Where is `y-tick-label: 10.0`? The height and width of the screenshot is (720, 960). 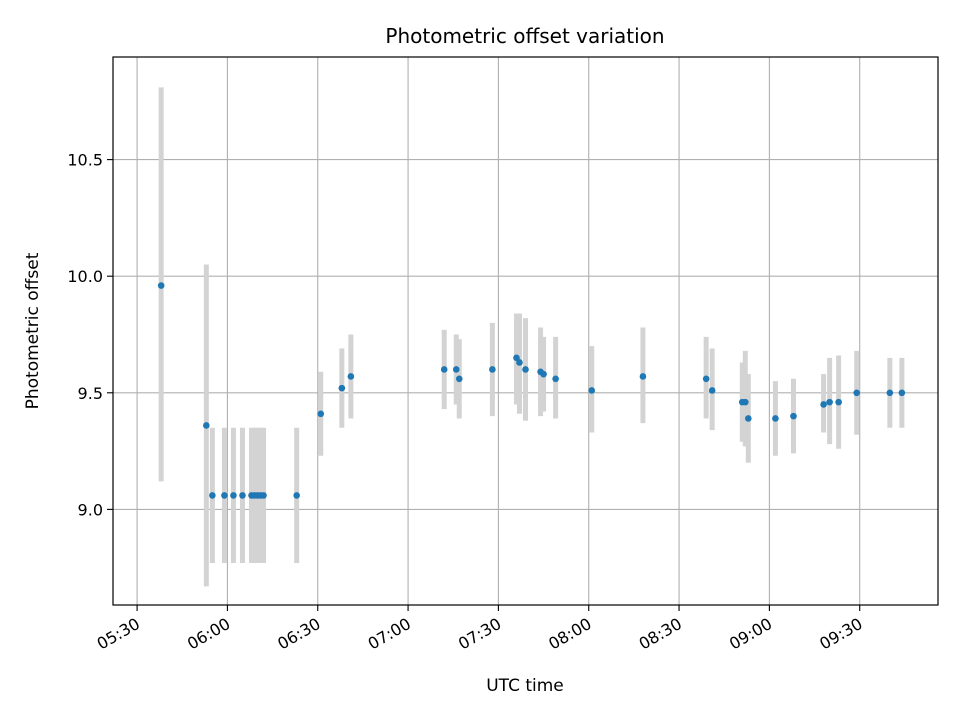
y-tick-label: 10.0 is located at coordinates (85, 276).